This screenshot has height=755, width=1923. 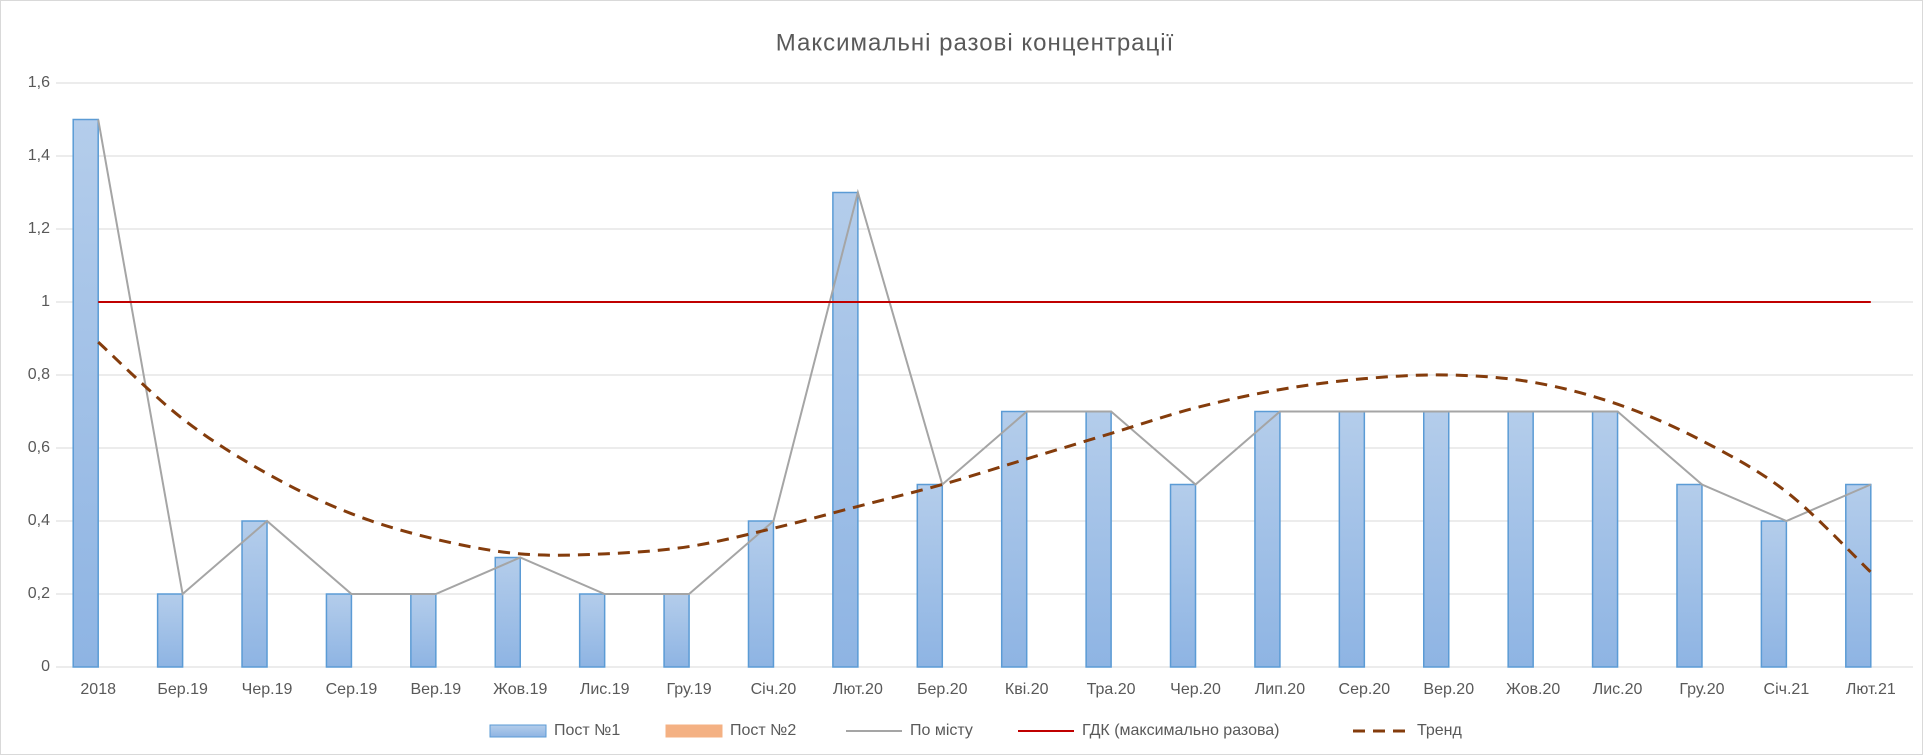 I want to click on legend-label: ГДК (максимально разова), so click(x=1181, y=730).